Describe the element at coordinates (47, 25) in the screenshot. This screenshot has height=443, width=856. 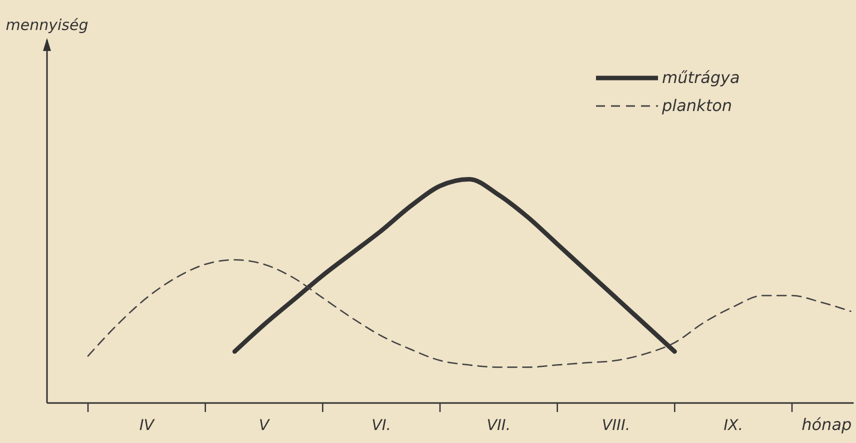
I see `text: mennyiség` at that location.